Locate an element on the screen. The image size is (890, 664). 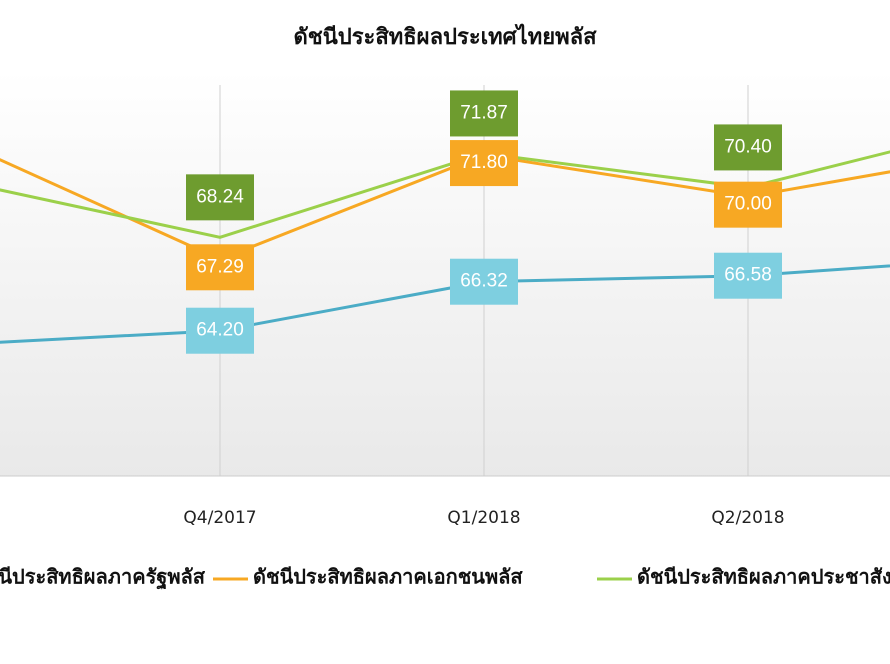
chart-title: ดัชนีประสิทธิผลประเทศไทยพลัส is located at coordinates (445, 36).